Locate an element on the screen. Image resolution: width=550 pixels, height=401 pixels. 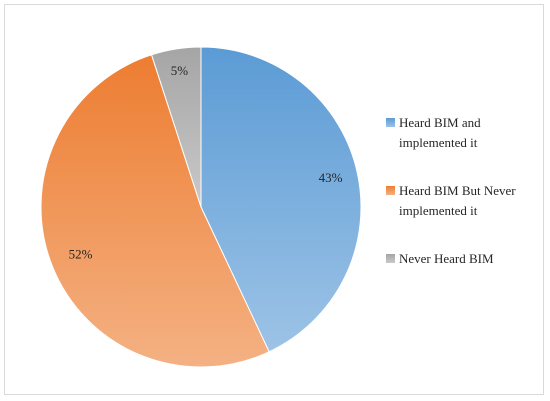
legend-item-never-implemented: Heard BIM But Never implemented it is located at coordinates (461, 201).